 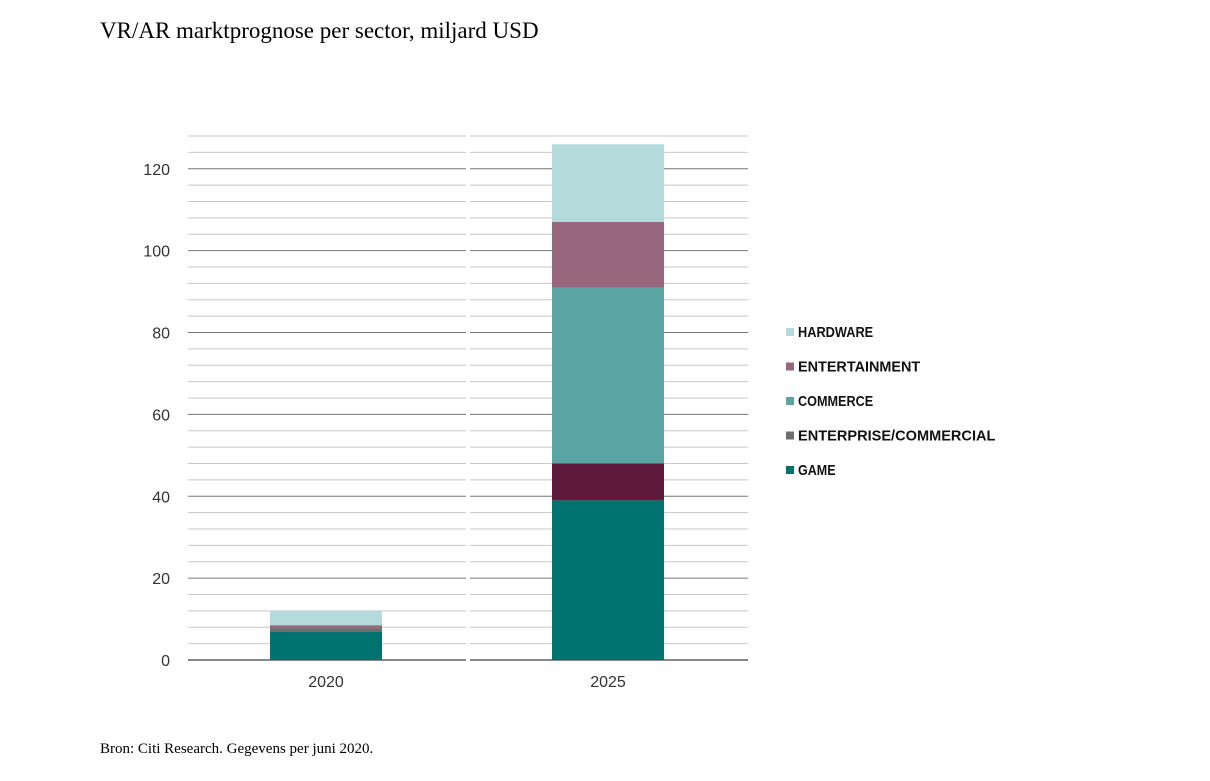 I want to click on y-tick-label: 120, so click(x=156, y=170).